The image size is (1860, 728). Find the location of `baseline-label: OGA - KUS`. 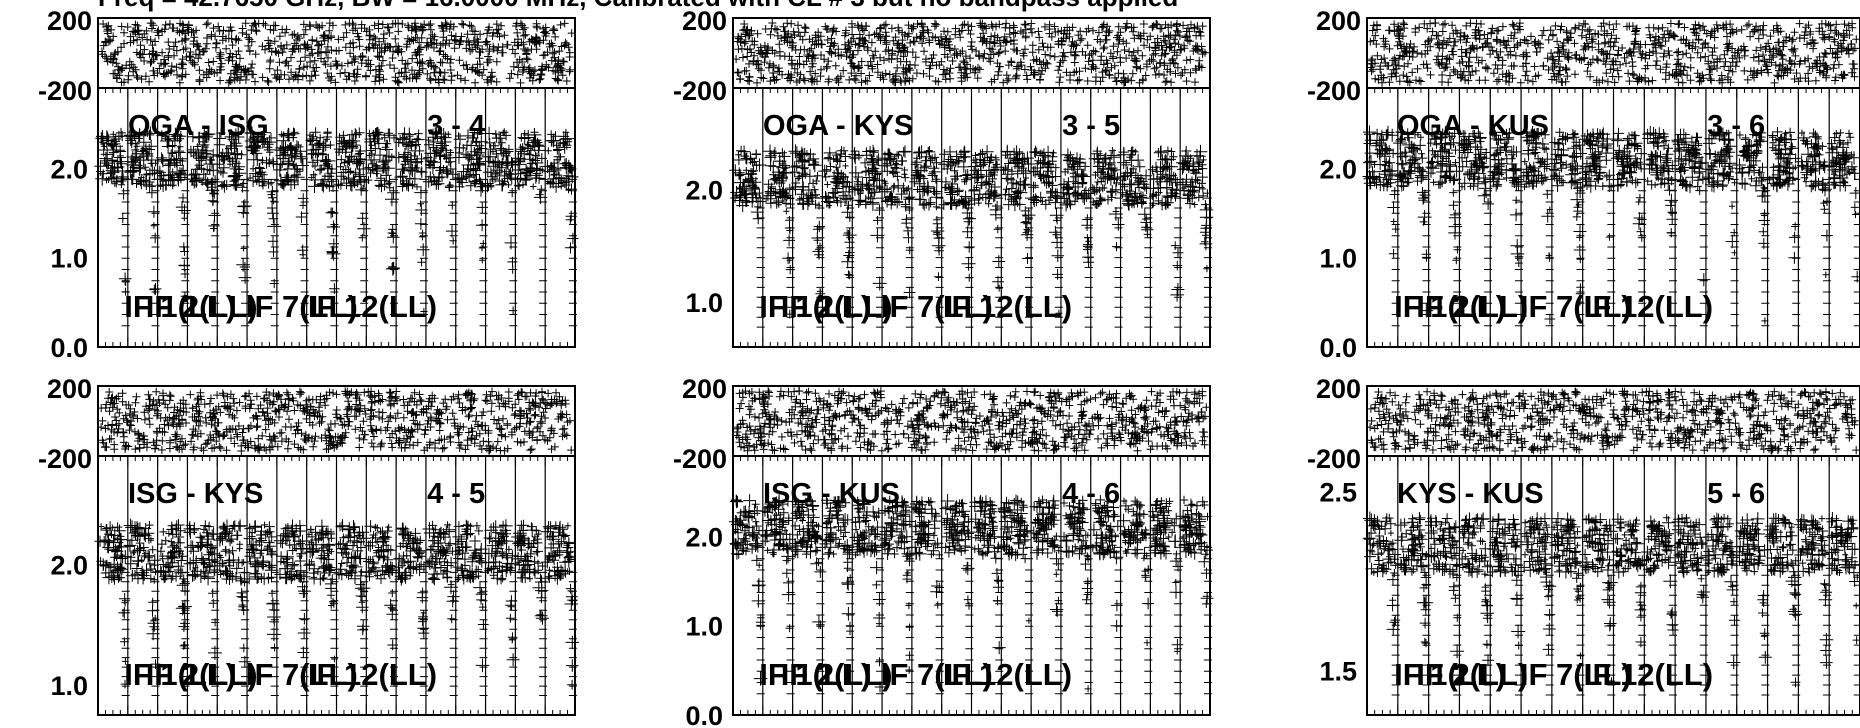

baseline-label: OGA - KUS is located at coordinates (1473, 126).